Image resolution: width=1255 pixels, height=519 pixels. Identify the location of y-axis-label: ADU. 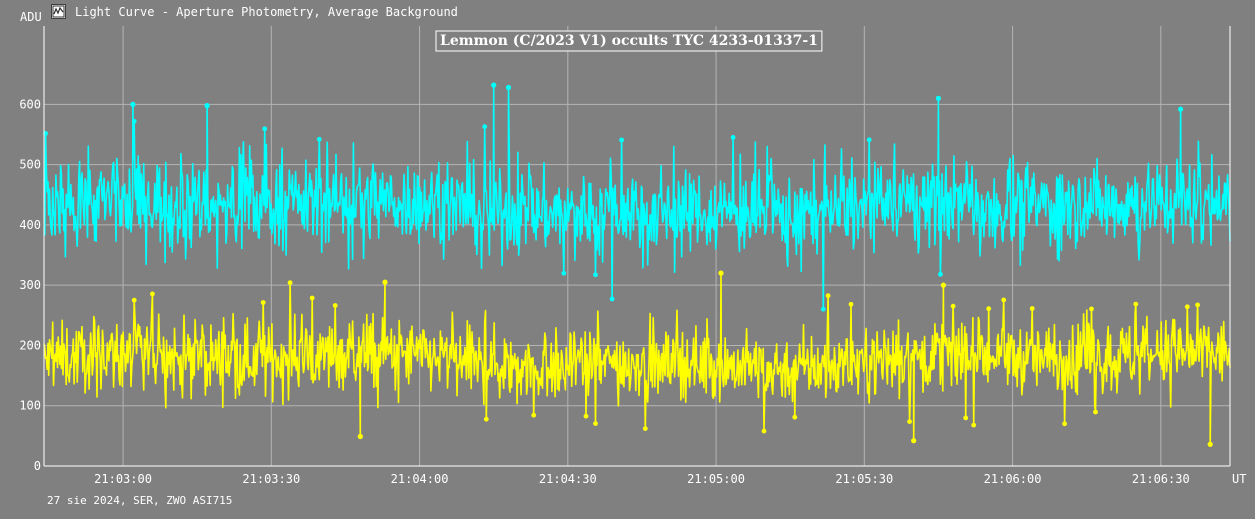
(31, 17).